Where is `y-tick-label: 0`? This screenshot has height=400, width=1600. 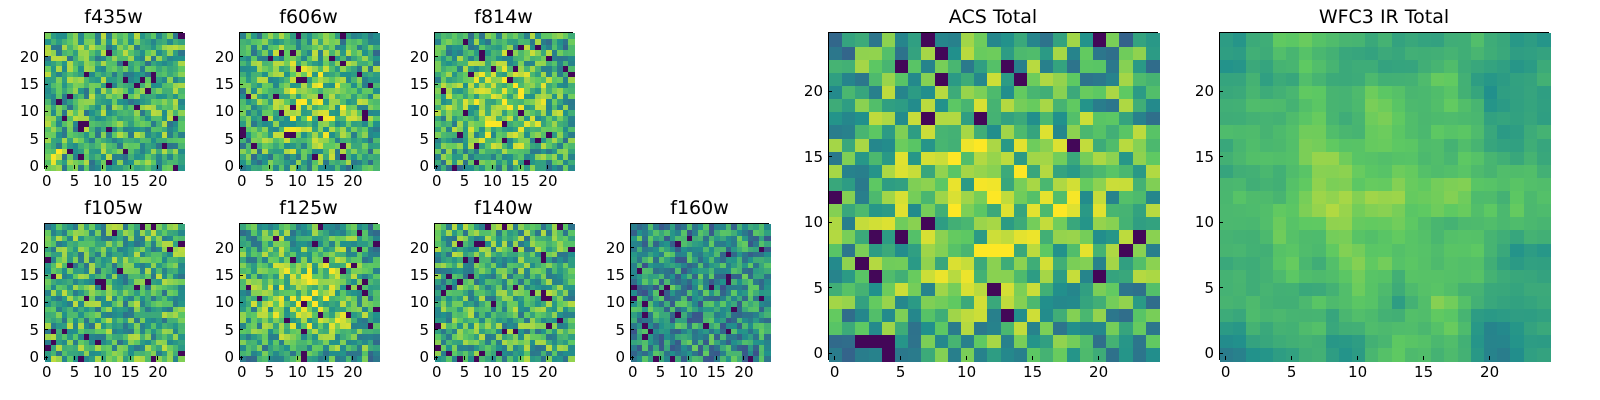 y-tick-label: 0 is located at coordinates (229, 357).